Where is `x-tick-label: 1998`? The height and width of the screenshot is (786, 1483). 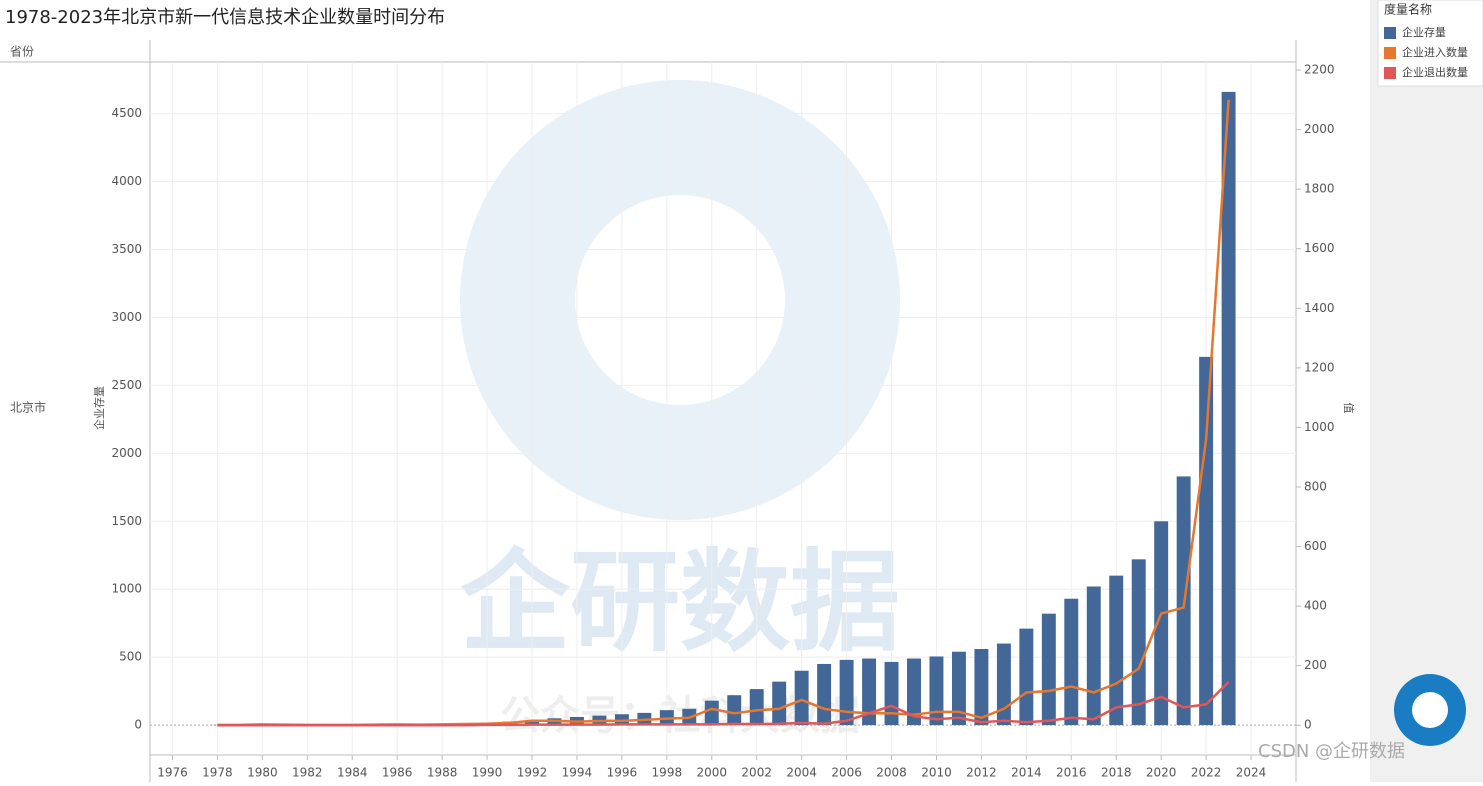
x-tick-label: 1998 is located at coordinates (667, 773).